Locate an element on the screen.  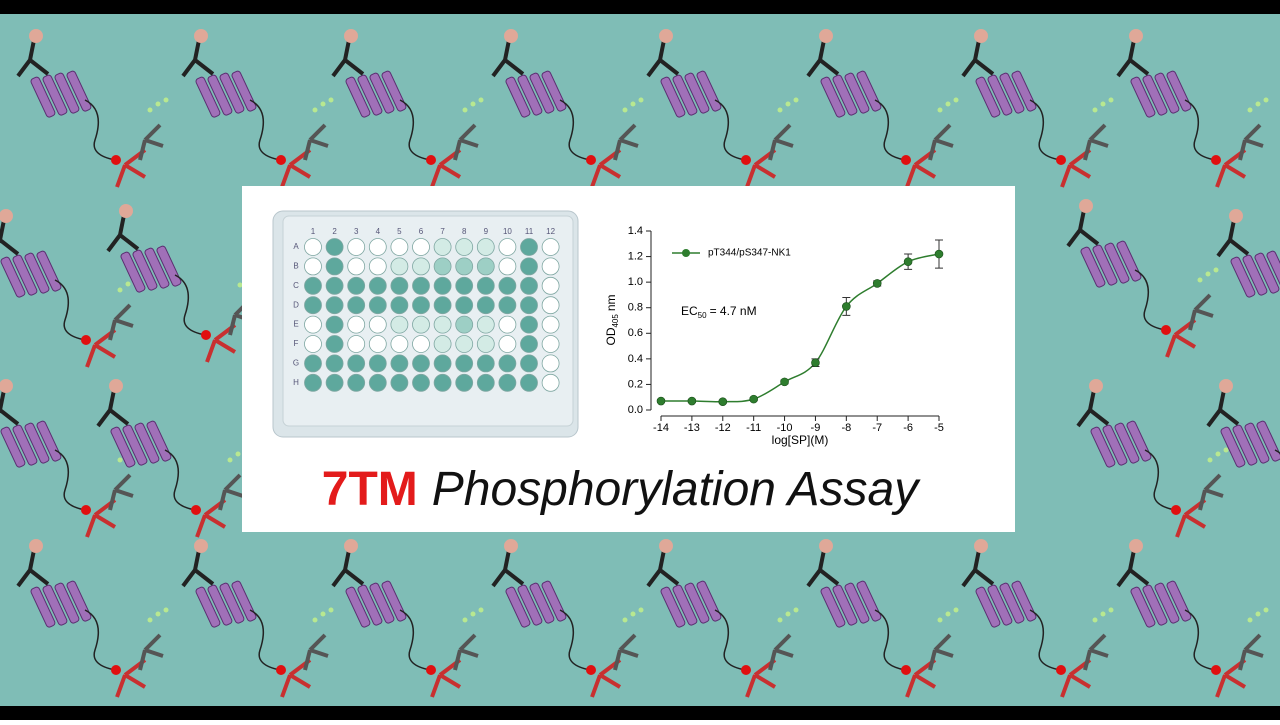
top-bar is located at coordinates (640, 7).